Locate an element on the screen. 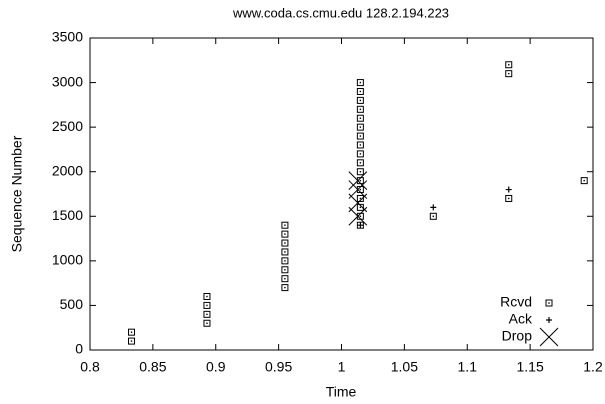 The width and height of the screenshot is (605, 404). legend-label: Ack is located at coordinates (521, 319).